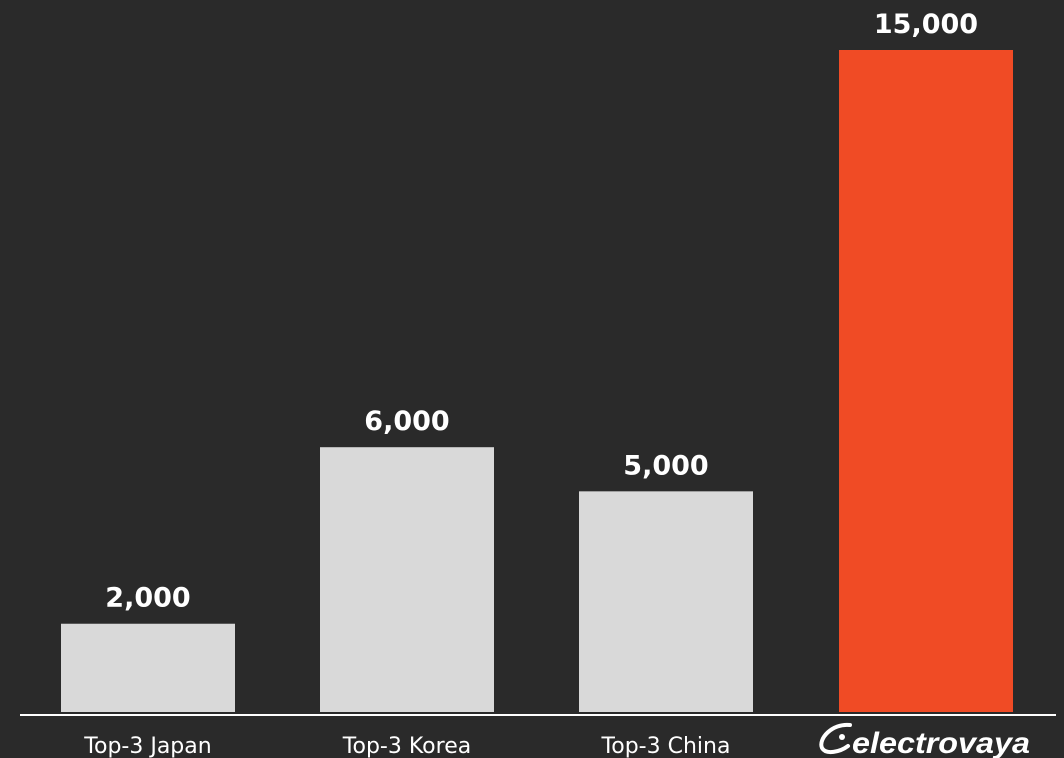 The width and height of the screenshot is (1064, 758). Describe the element at coordinates (665, 465) in the screenshot. I see `value-label-2: 5,000` at that location.